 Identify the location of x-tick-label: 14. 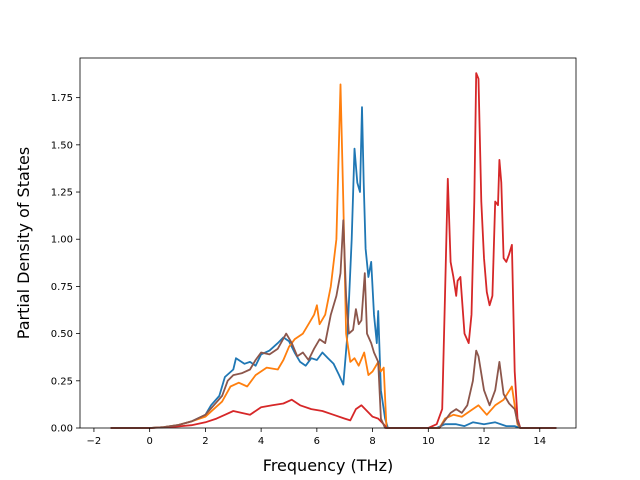
(539, 441).